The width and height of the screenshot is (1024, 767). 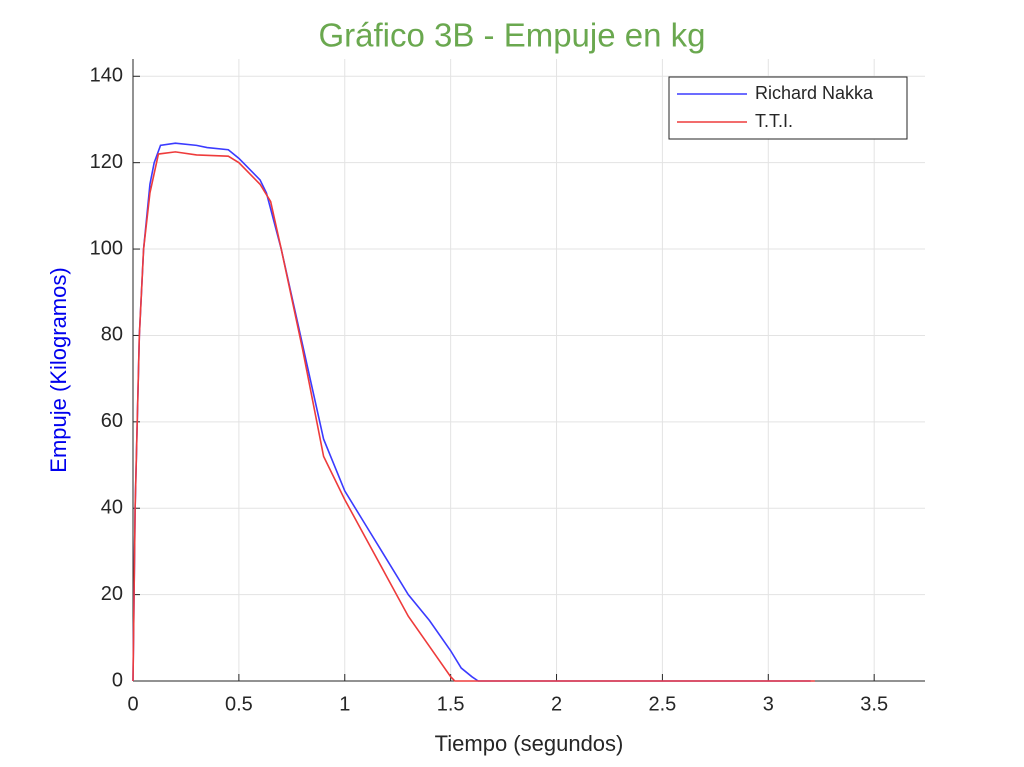 I want to click on legend-box, so click(x=788, y=108).